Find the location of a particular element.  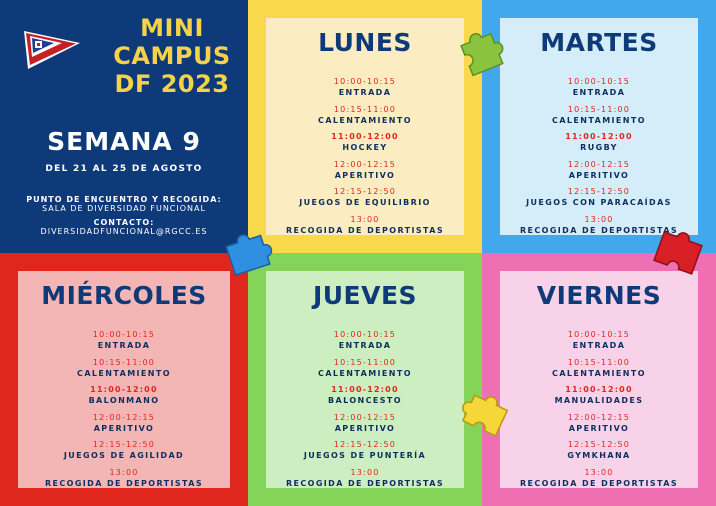

contact-label: CONTACTO: is located at coordinates (124, 222).